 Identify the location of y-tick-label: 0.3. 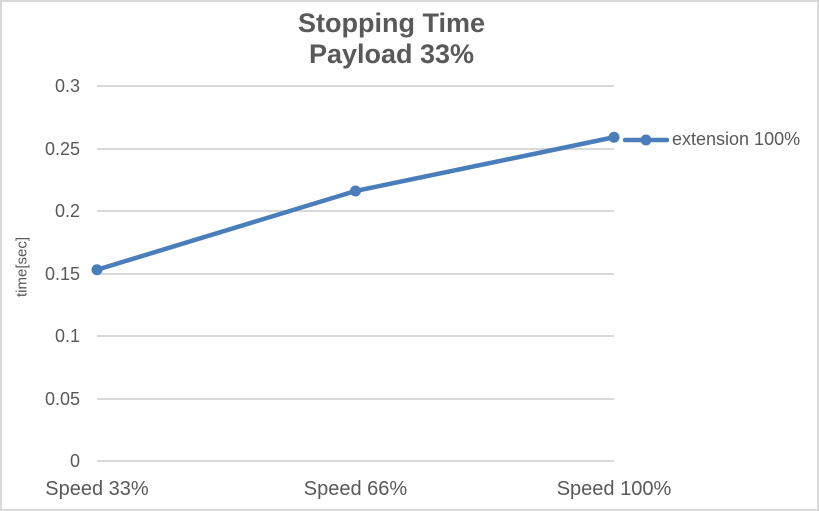
(67, 86).